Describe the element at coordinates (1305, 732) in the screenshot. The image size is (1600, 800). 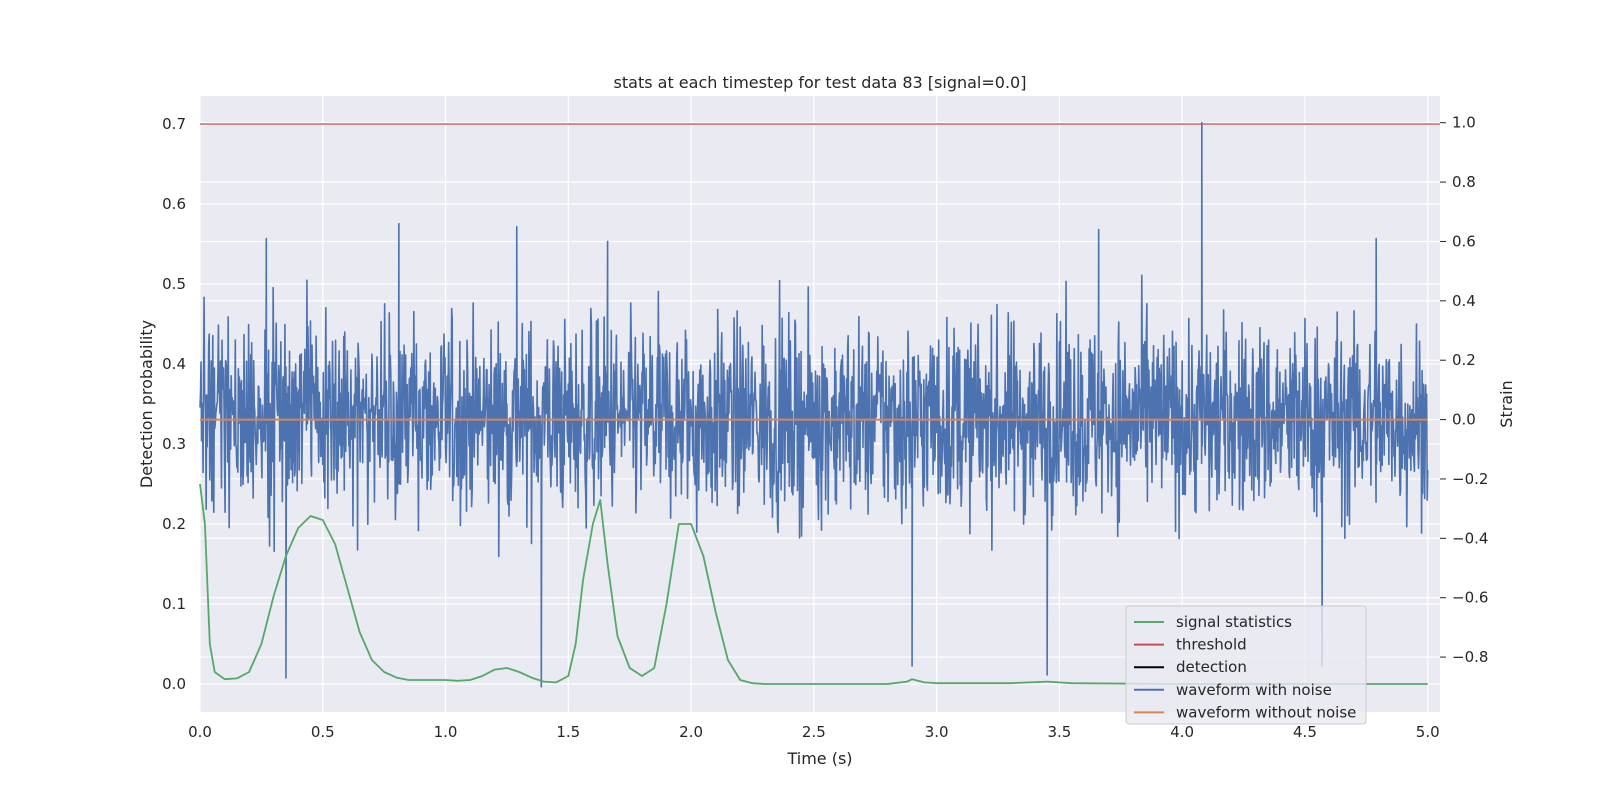
I see `x-tick-label: 4.5` at that location.